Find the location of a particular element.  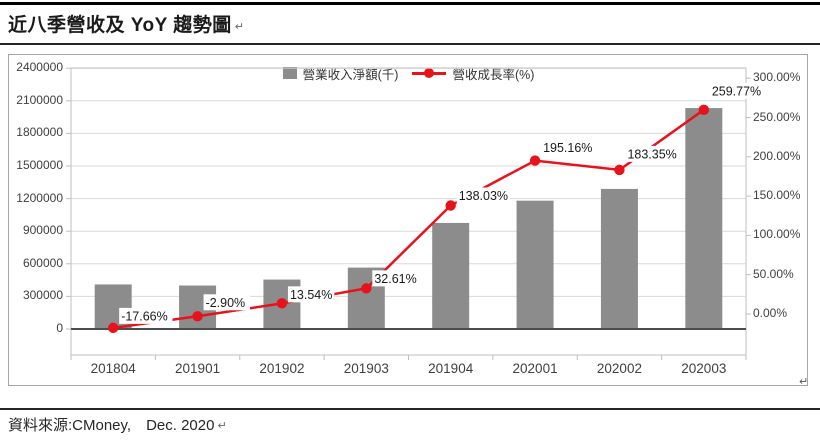

x-axis-category-label: 202002 is located at coordinates (619, 368).